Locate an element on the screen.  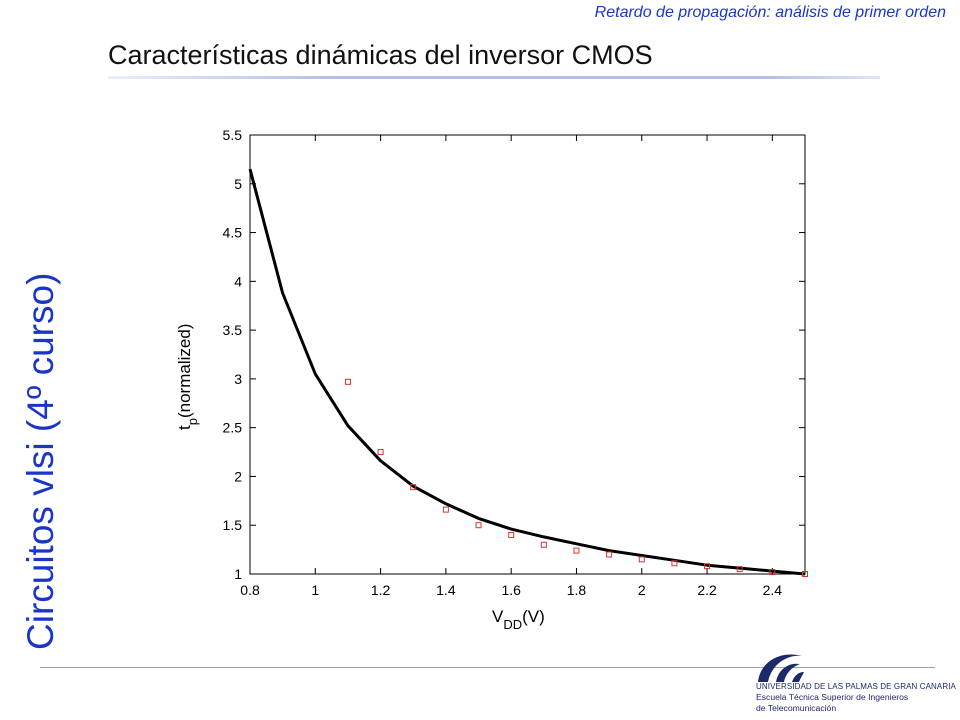
y-tick-label: 2 is located at coordinates (238, 476).